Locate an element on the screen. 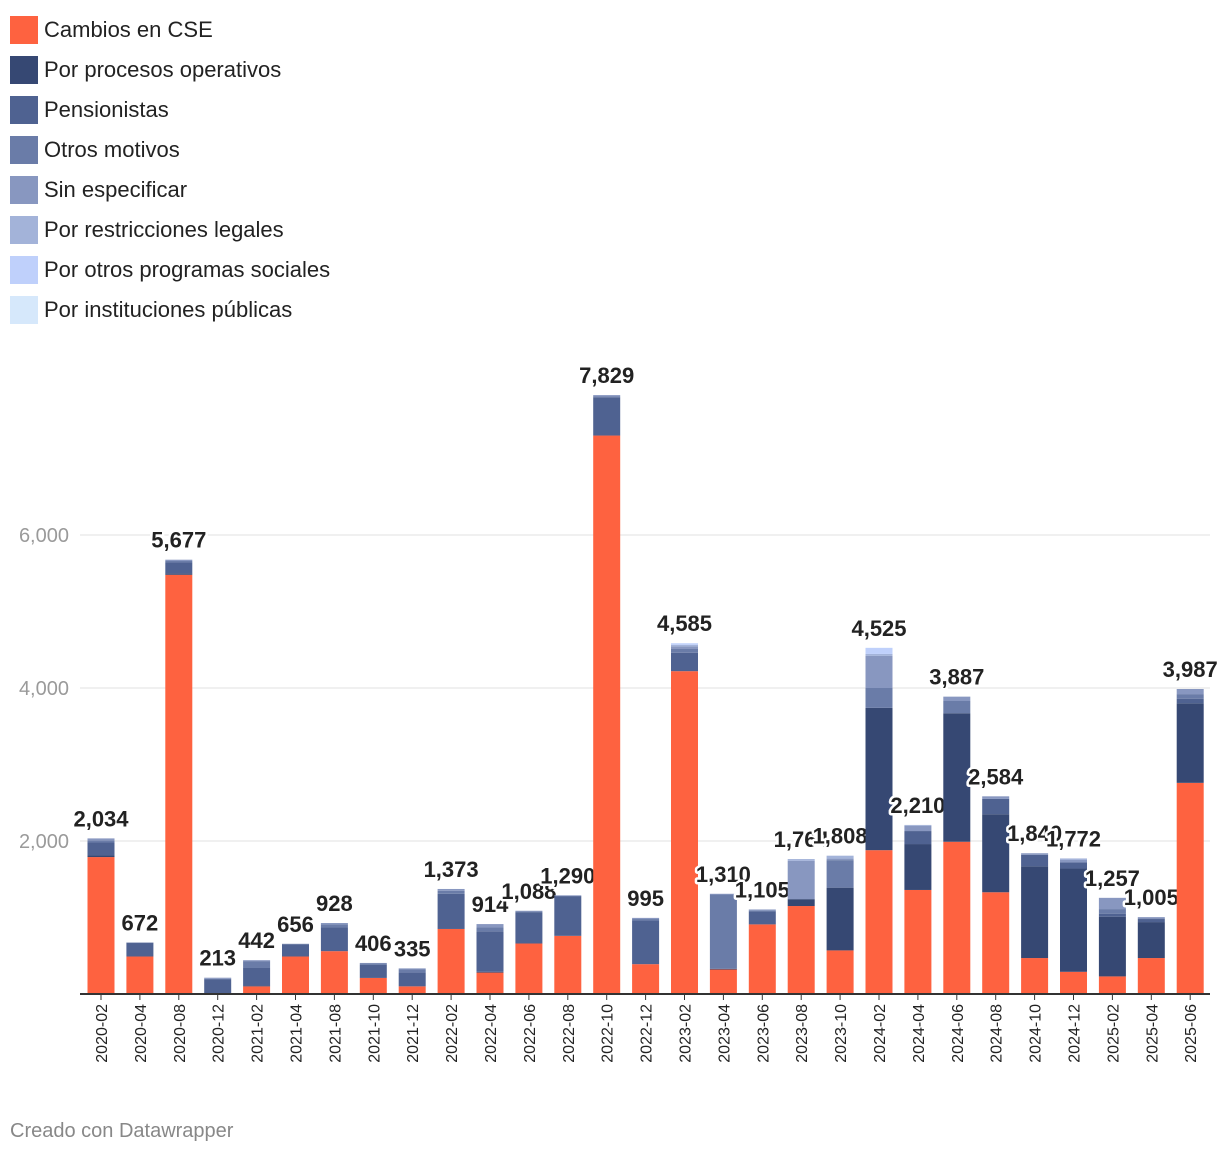 This screenshot has width=1220, height=1158. legend-label: Sin especificar is located at coordinates (116, 189).